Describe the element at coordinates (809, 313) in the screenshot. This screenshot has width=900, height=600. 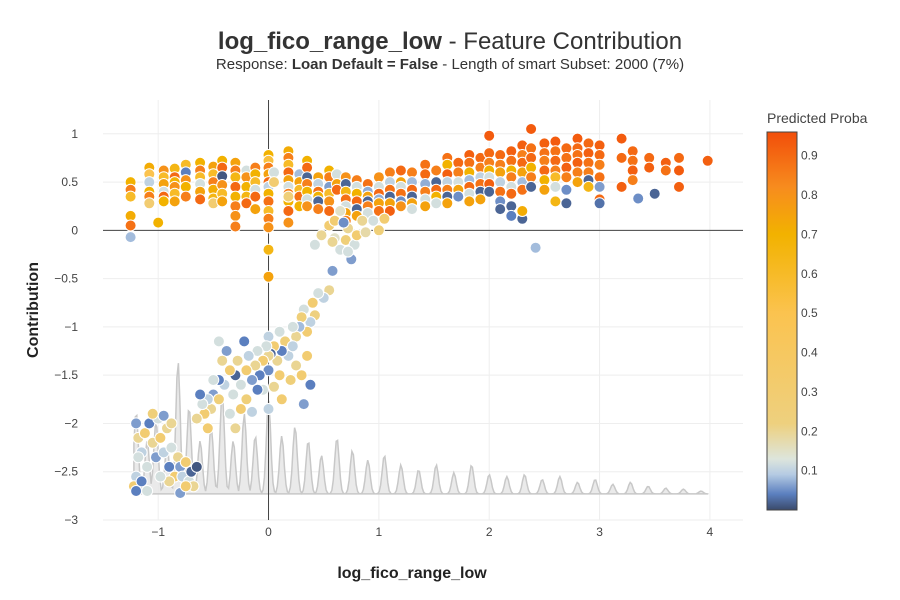
I see `colorbar-tick-label: 0.5` at that location.